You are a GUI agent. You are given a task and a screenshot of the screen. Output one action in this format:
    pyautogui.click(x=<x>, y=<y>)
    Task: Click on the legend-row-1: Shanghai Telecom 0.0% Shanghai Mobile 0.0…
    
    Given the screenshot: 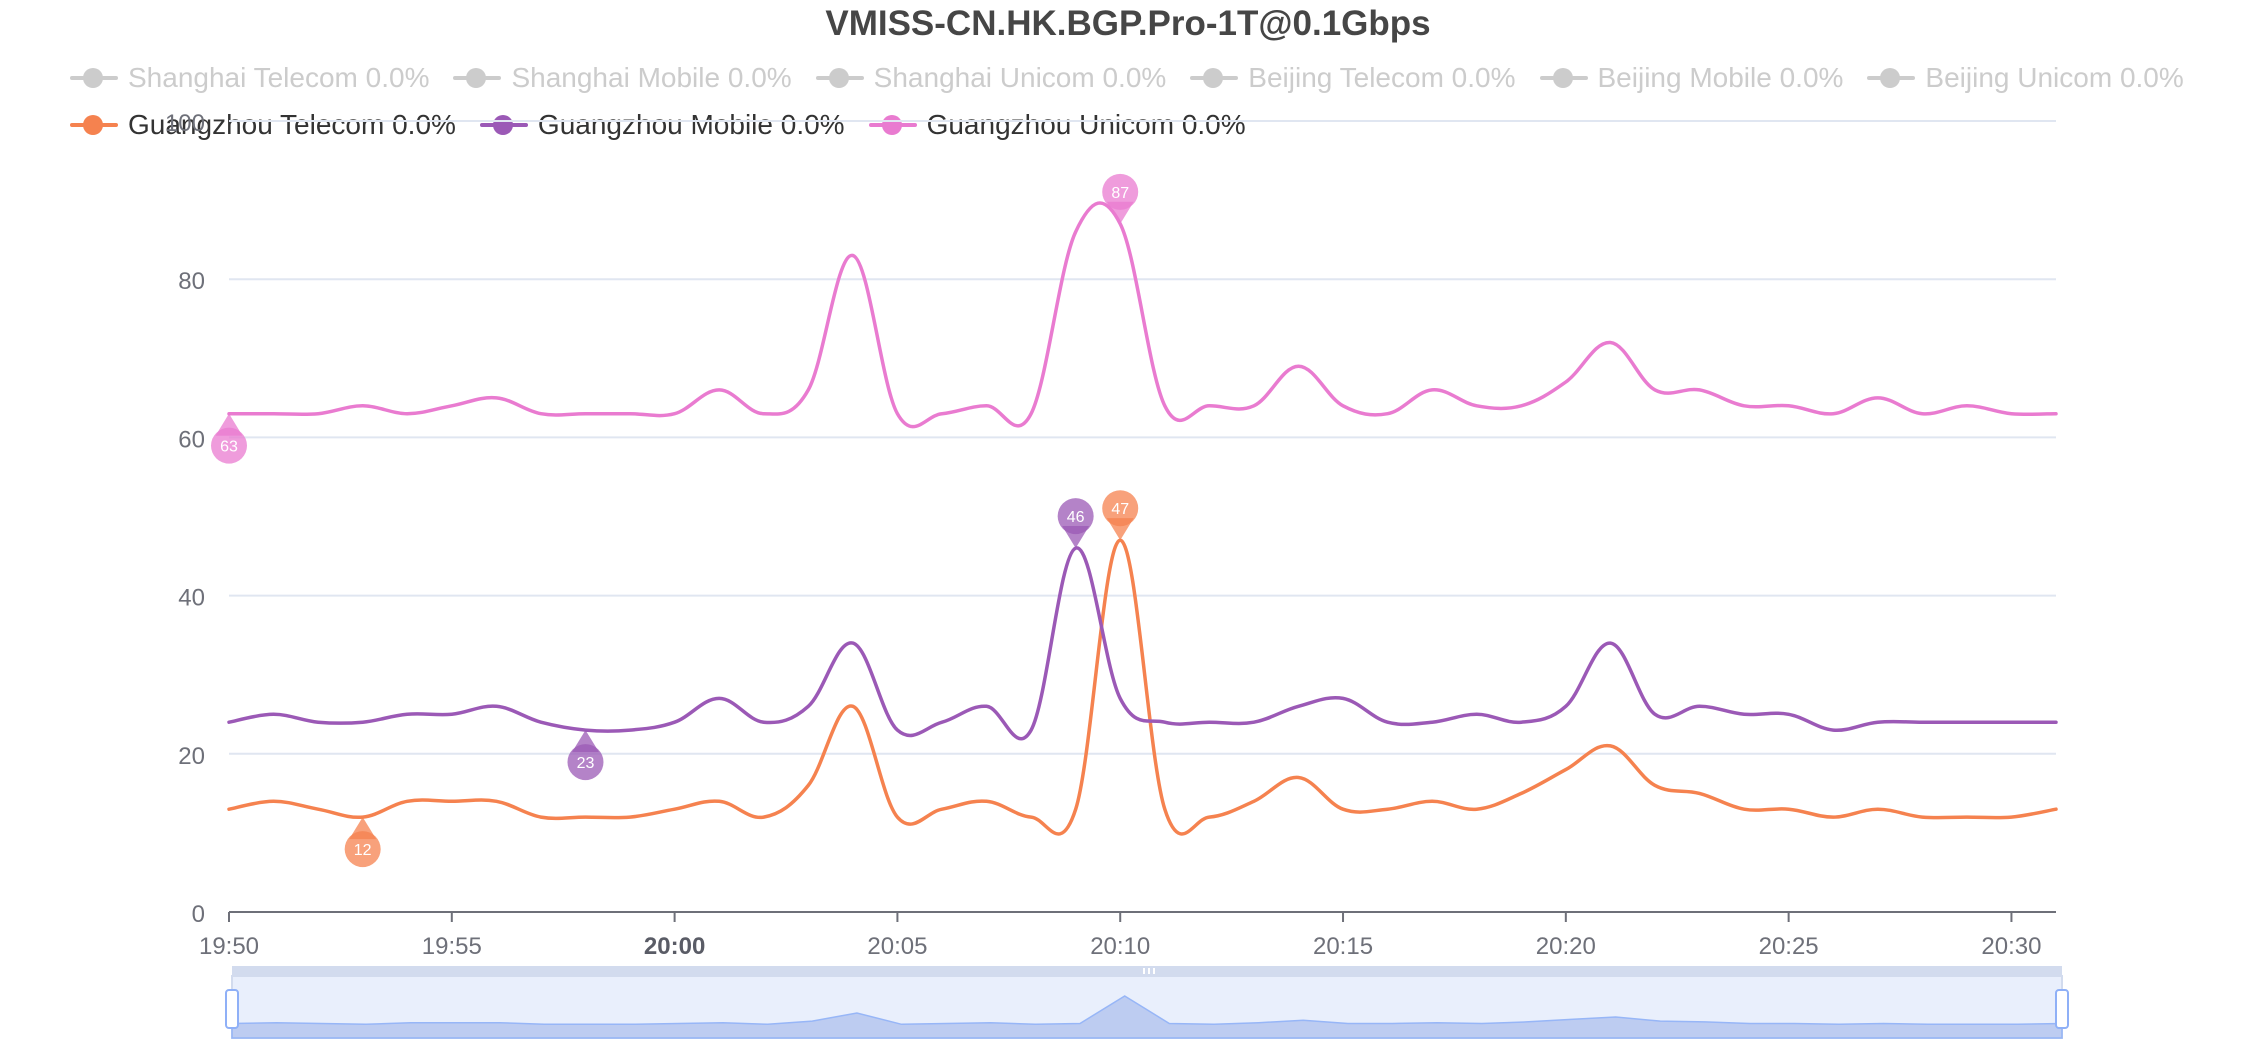 What is the action you would take?
    pyautogui.click(x=1139, y=78)
    